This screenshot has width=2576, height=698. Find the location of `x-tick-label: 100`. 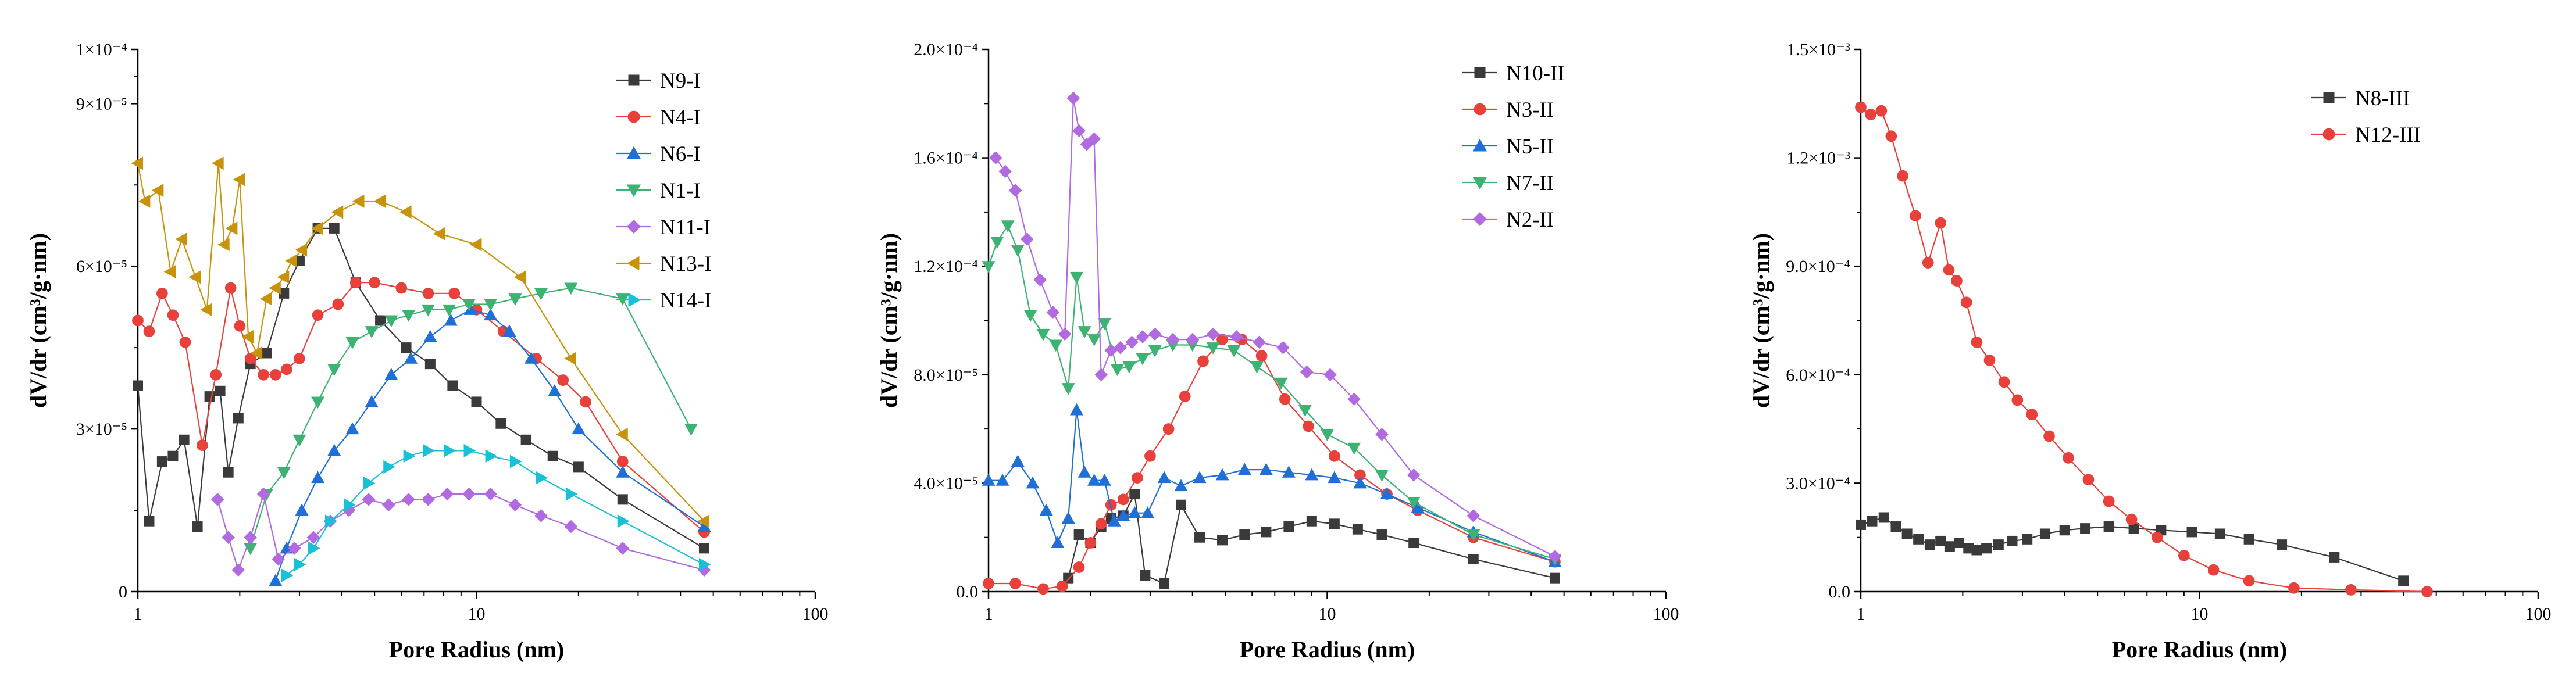

x-tick-label: 100 is located at coordinates (815, 614).